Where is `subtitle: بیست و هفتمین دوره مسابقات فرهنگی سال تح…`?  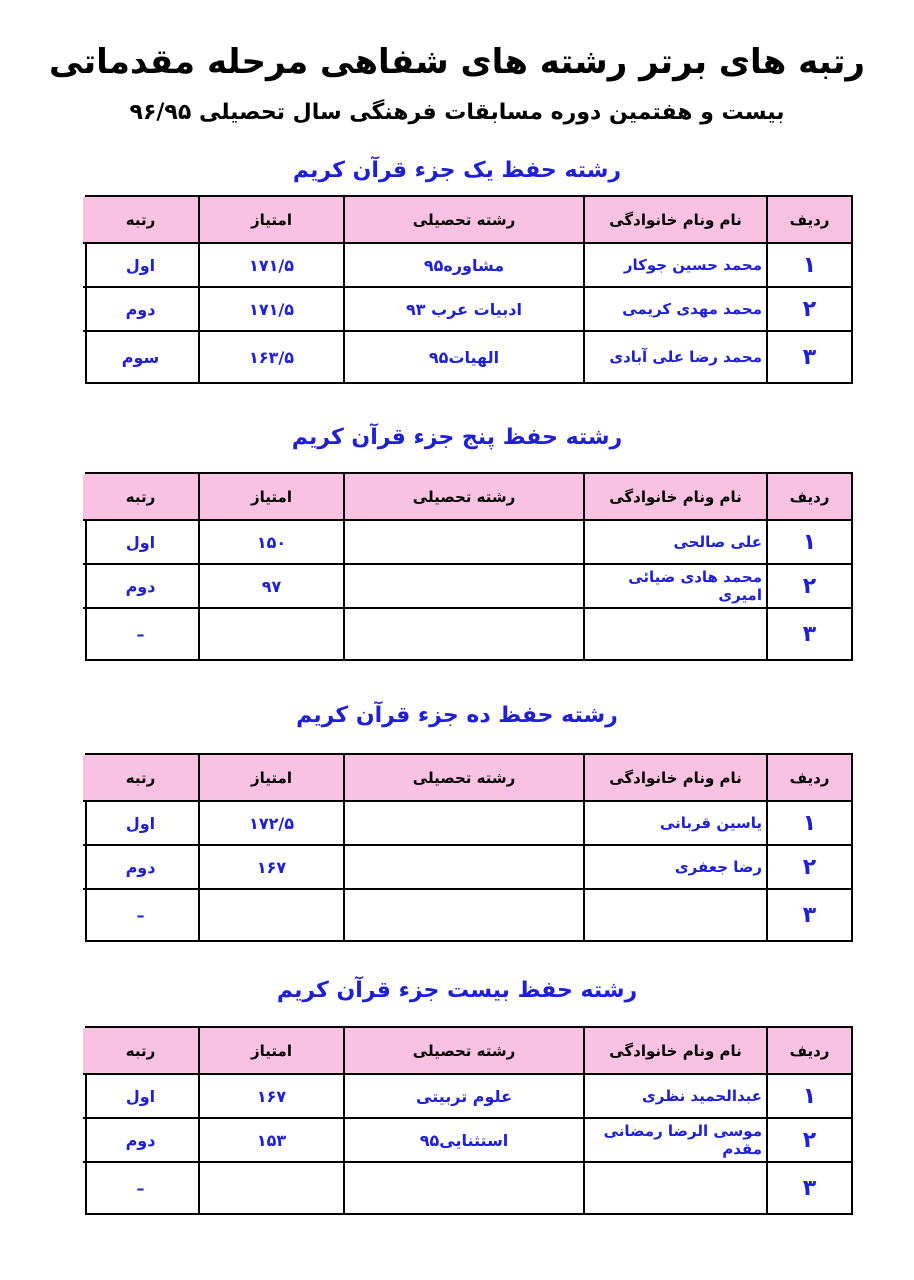 subtitle: بیست و هفتمین دوره مسابقات فرهنگی سال تح… is located at coordinates (457, 112).